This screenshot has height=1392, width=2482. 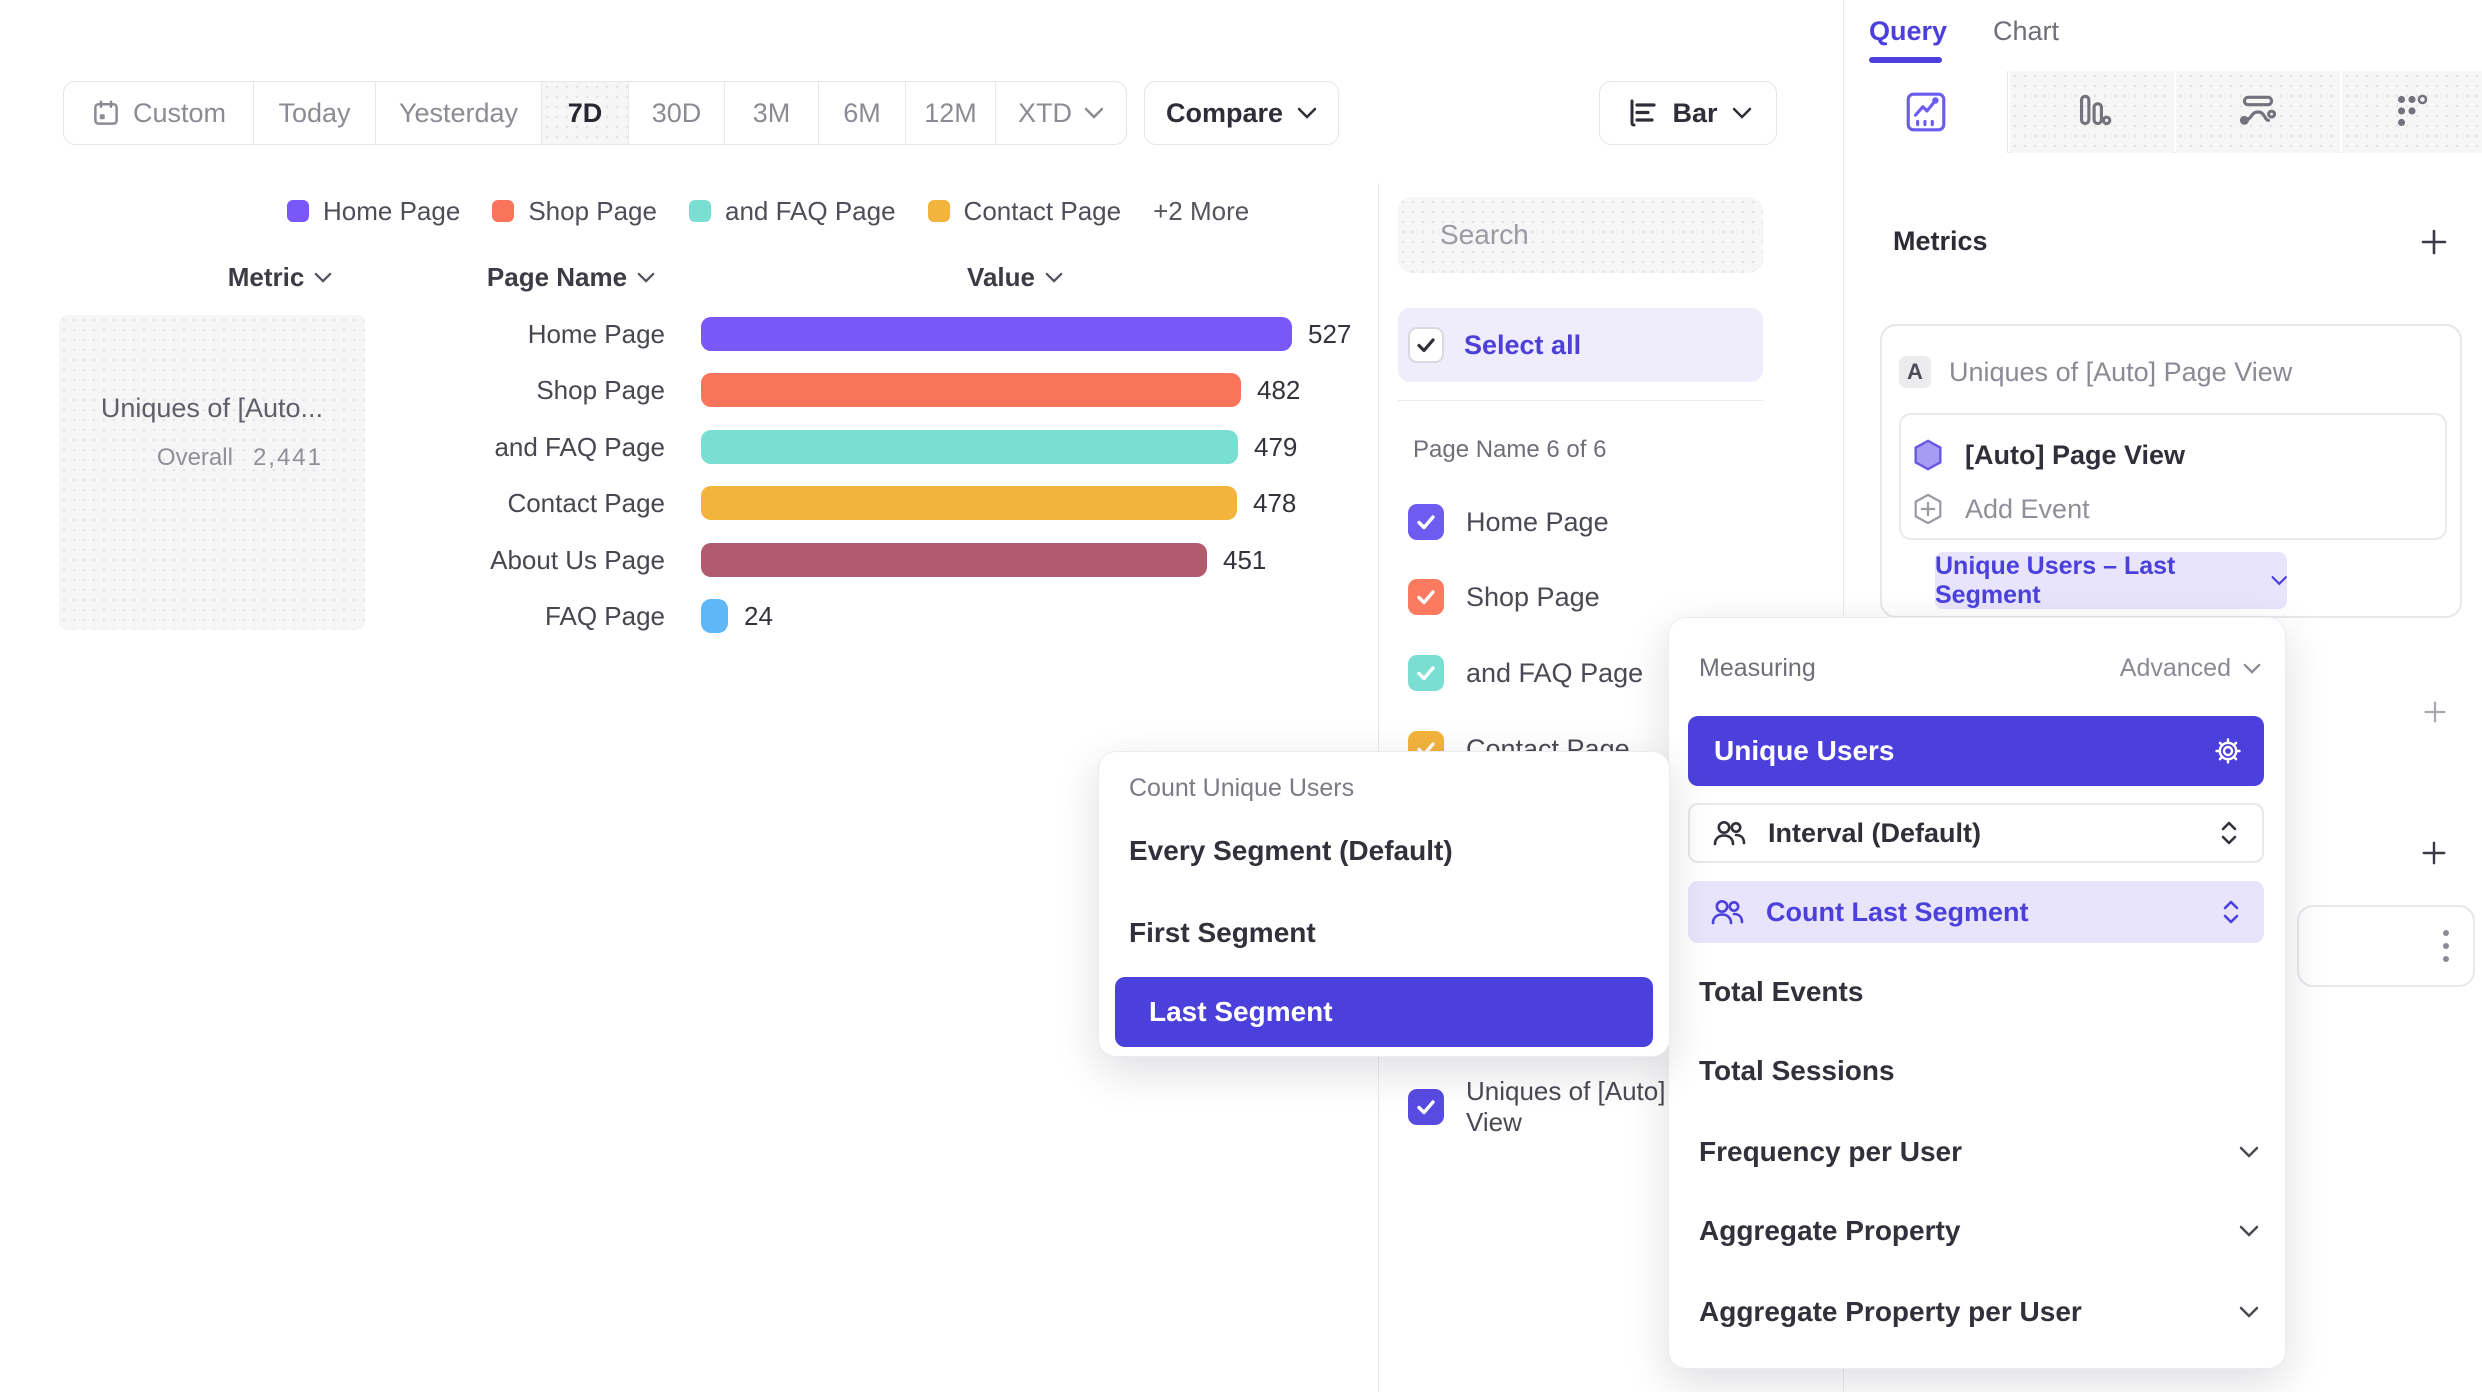 I want to click on chart-type-button: Bar, so click(x=1688, y=113).